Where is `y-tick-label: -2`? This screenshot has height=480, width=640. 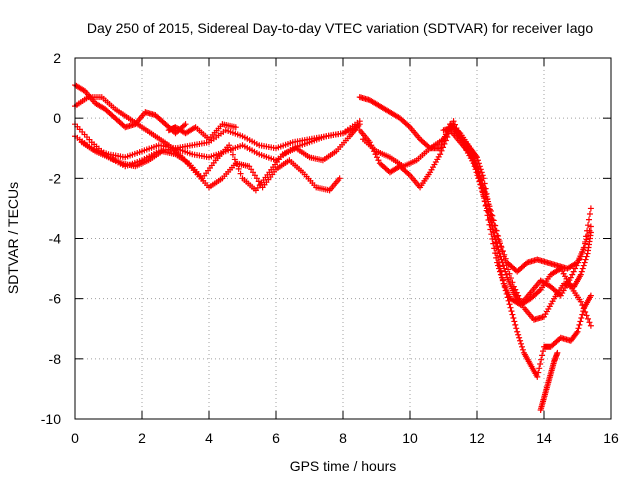 y-tick-label: -2 is located at coordinates (55, 178).